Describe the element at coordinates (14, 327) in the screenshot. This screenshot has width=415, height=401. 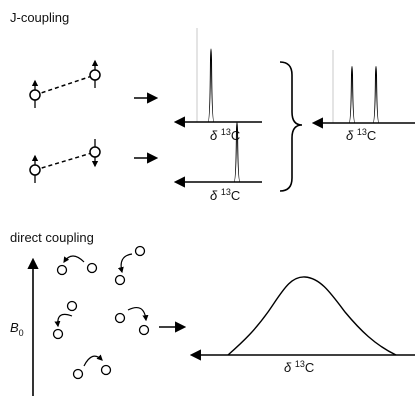
I see `label-part: B` at that location.